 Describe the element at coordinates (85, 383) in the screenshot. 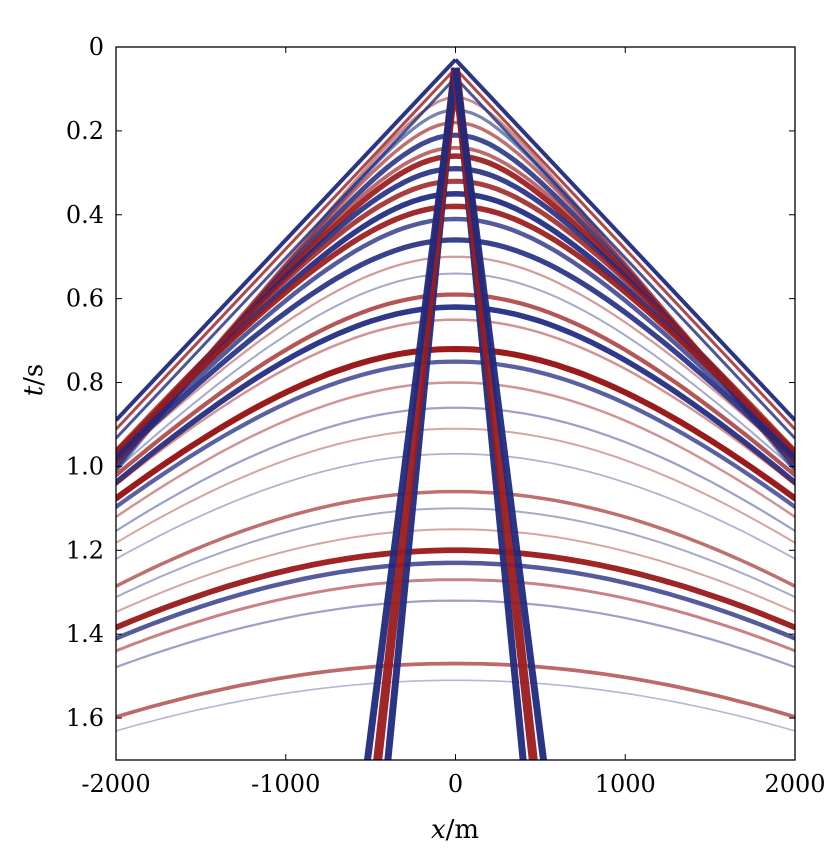

I see `y-tick-label-4: 0.8` at that location.